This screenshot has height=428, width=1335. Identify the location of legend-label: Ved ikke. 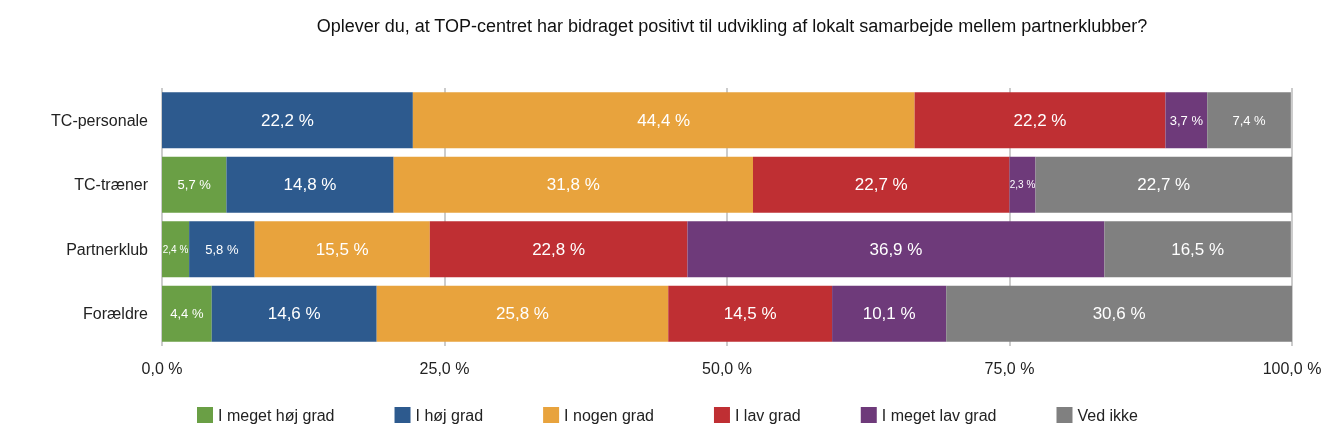
(1108, 415).